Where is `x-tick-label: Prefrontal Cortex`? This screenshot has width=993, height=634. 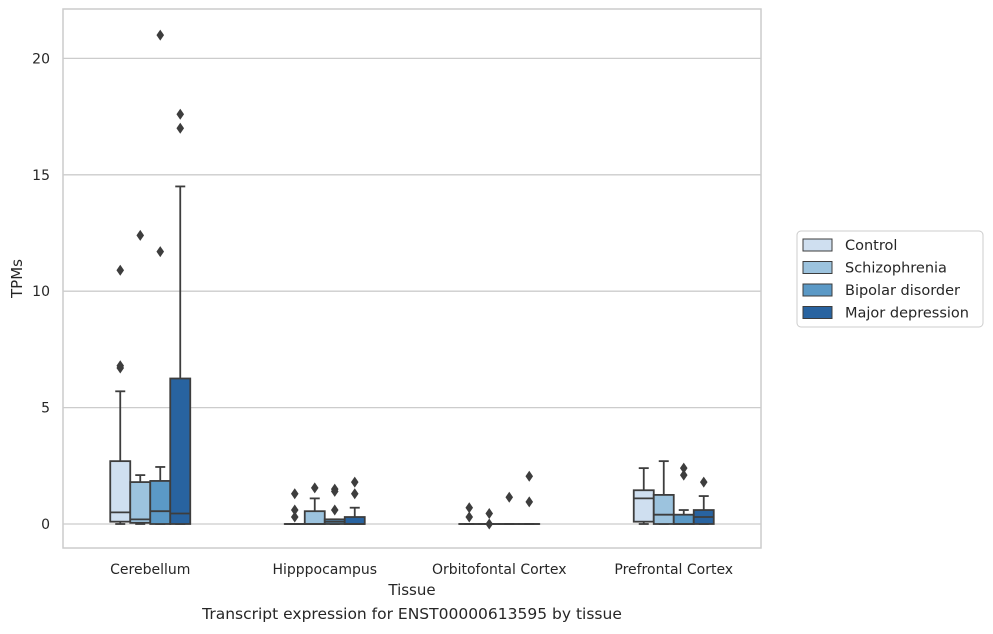
x-tick-label: Prefrontal Cortex is located at coordinates (673, 570).